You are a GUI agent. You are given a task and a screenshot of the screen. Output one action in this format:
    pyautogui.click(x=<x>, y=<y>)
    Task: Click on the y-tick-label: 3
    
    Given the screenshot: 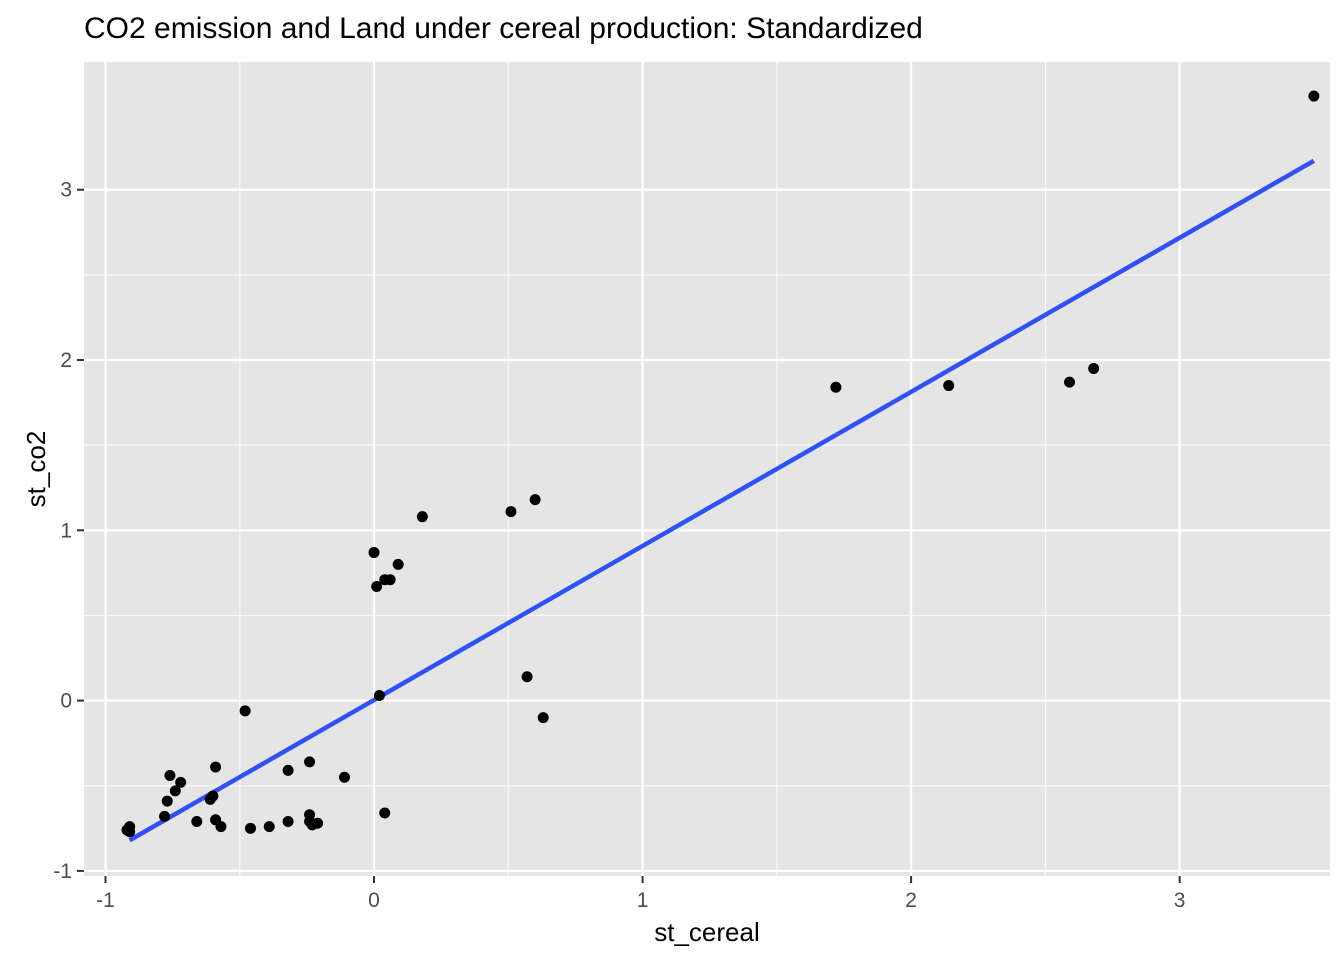 What is the action you would take?
    pyautogui.click(x=66, y=190)
    